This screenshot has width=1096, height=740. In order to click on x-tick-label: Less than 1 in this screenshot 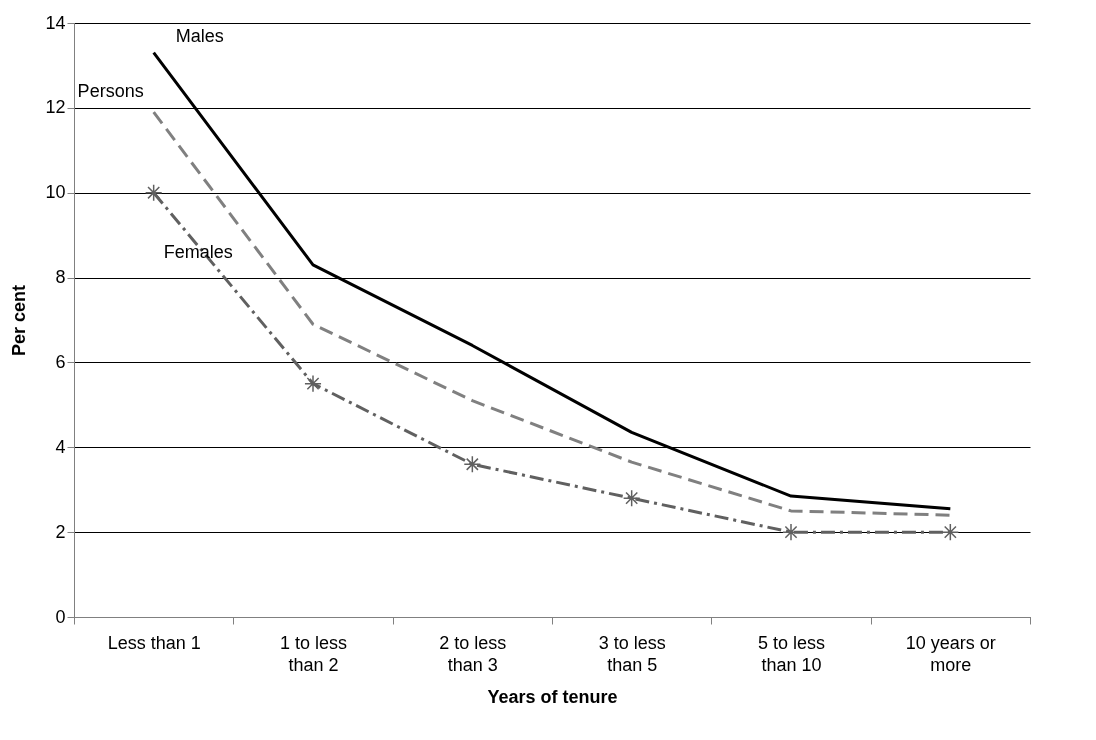, I will do `click(154, 642)`.